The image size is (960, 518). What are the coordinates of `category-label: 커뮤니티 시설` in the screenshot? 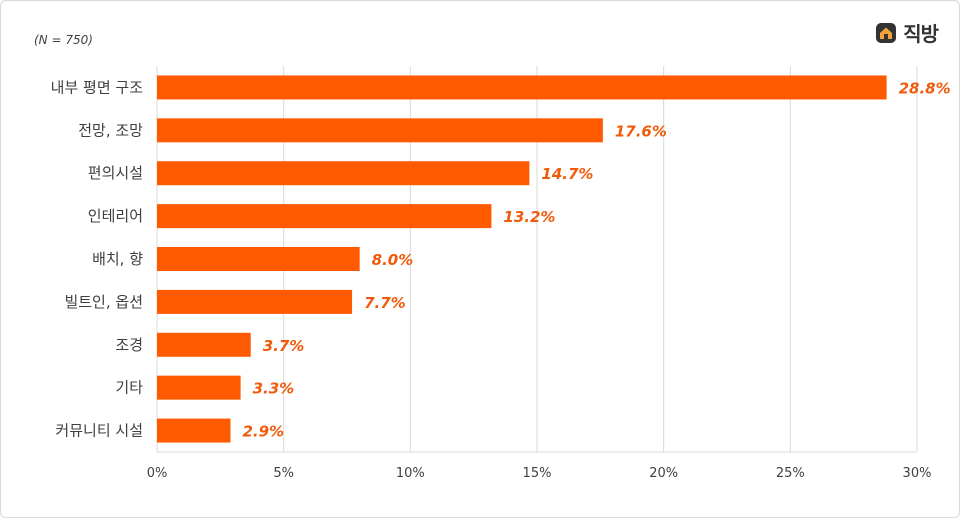 It's located at (99, 431).